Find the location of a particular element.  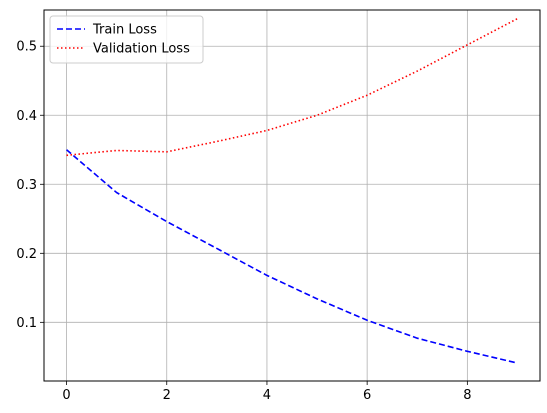

y-tick-label: 0.3 is located at coordinates (26, 185).